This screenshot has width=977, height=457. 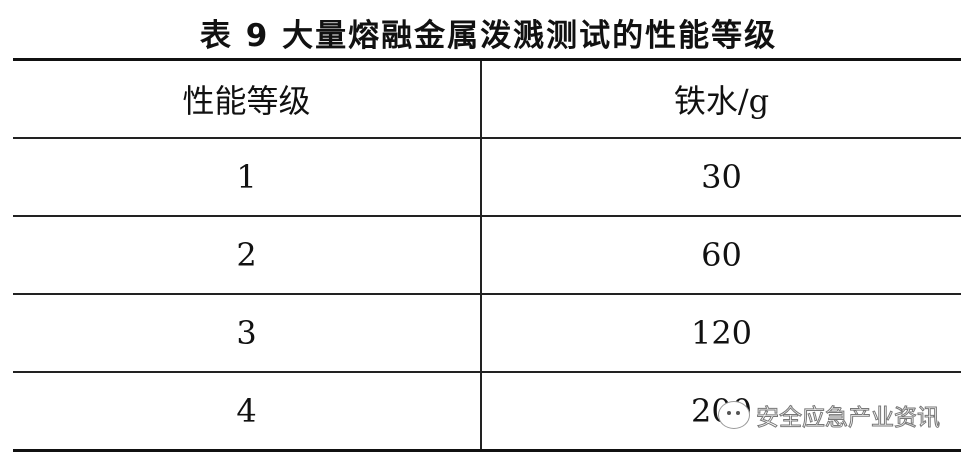 What do you see at coordinates (247, 255) in the screenshot?
I see `cell-grade: 2` at bounding box center [247, 255].